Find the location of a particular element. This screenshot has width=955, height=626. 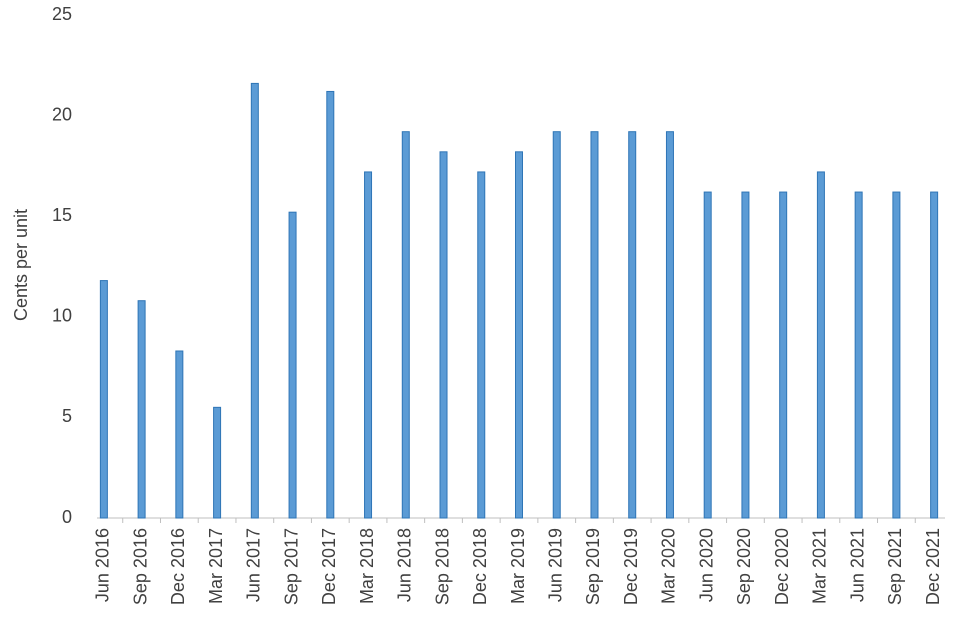

y-tick-label: 10 is located at coordinates (62, 316).